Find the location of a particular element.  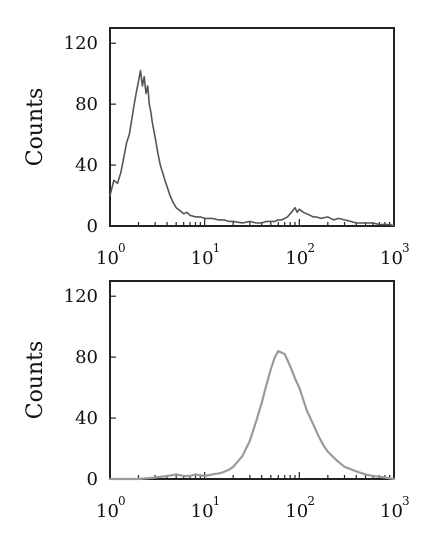

x-ticks-bottom: 10 0 10 1 10 2 10 3 is located at coordinates (253, 497).